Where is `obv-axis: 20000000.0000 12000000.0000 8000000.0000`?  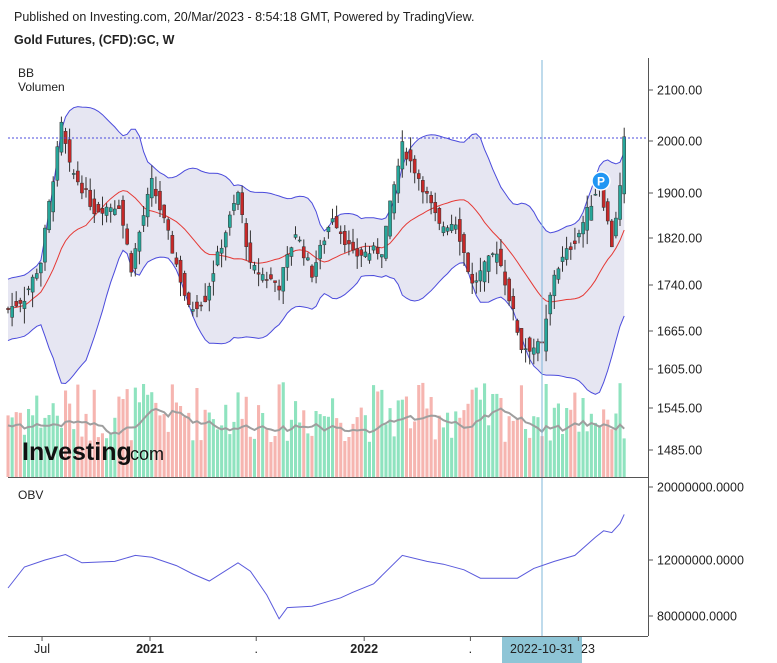
obv-axis: 20000000.0000 12000000.0000 8000000.0000 is located at coordinates (696, 552).